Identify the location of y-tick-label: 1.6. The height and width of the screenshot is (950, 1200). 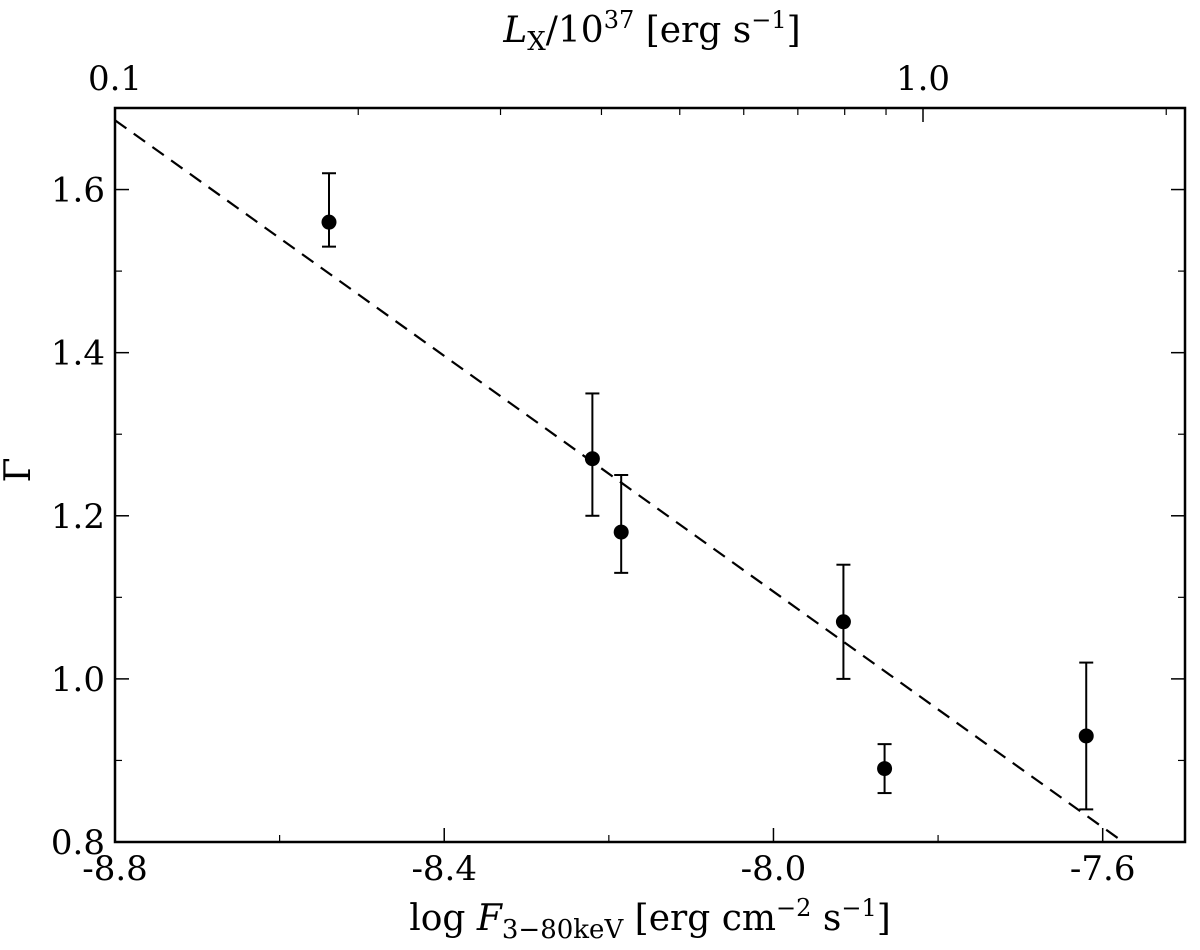
(78, 191).